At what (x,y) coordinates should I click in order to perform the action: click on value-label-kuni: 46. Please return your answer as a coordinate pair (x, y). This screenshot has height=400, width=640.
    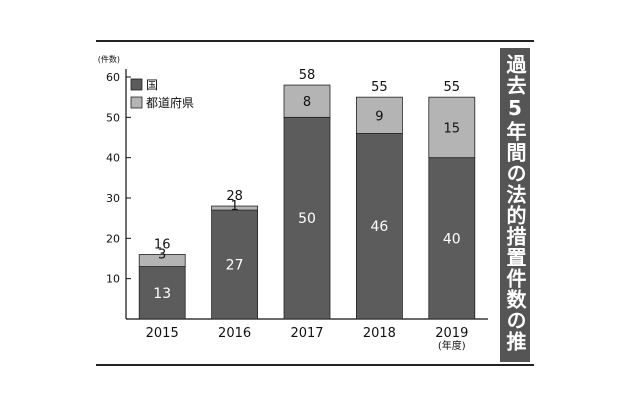
    Looking at the image, I should click on (379, 227).